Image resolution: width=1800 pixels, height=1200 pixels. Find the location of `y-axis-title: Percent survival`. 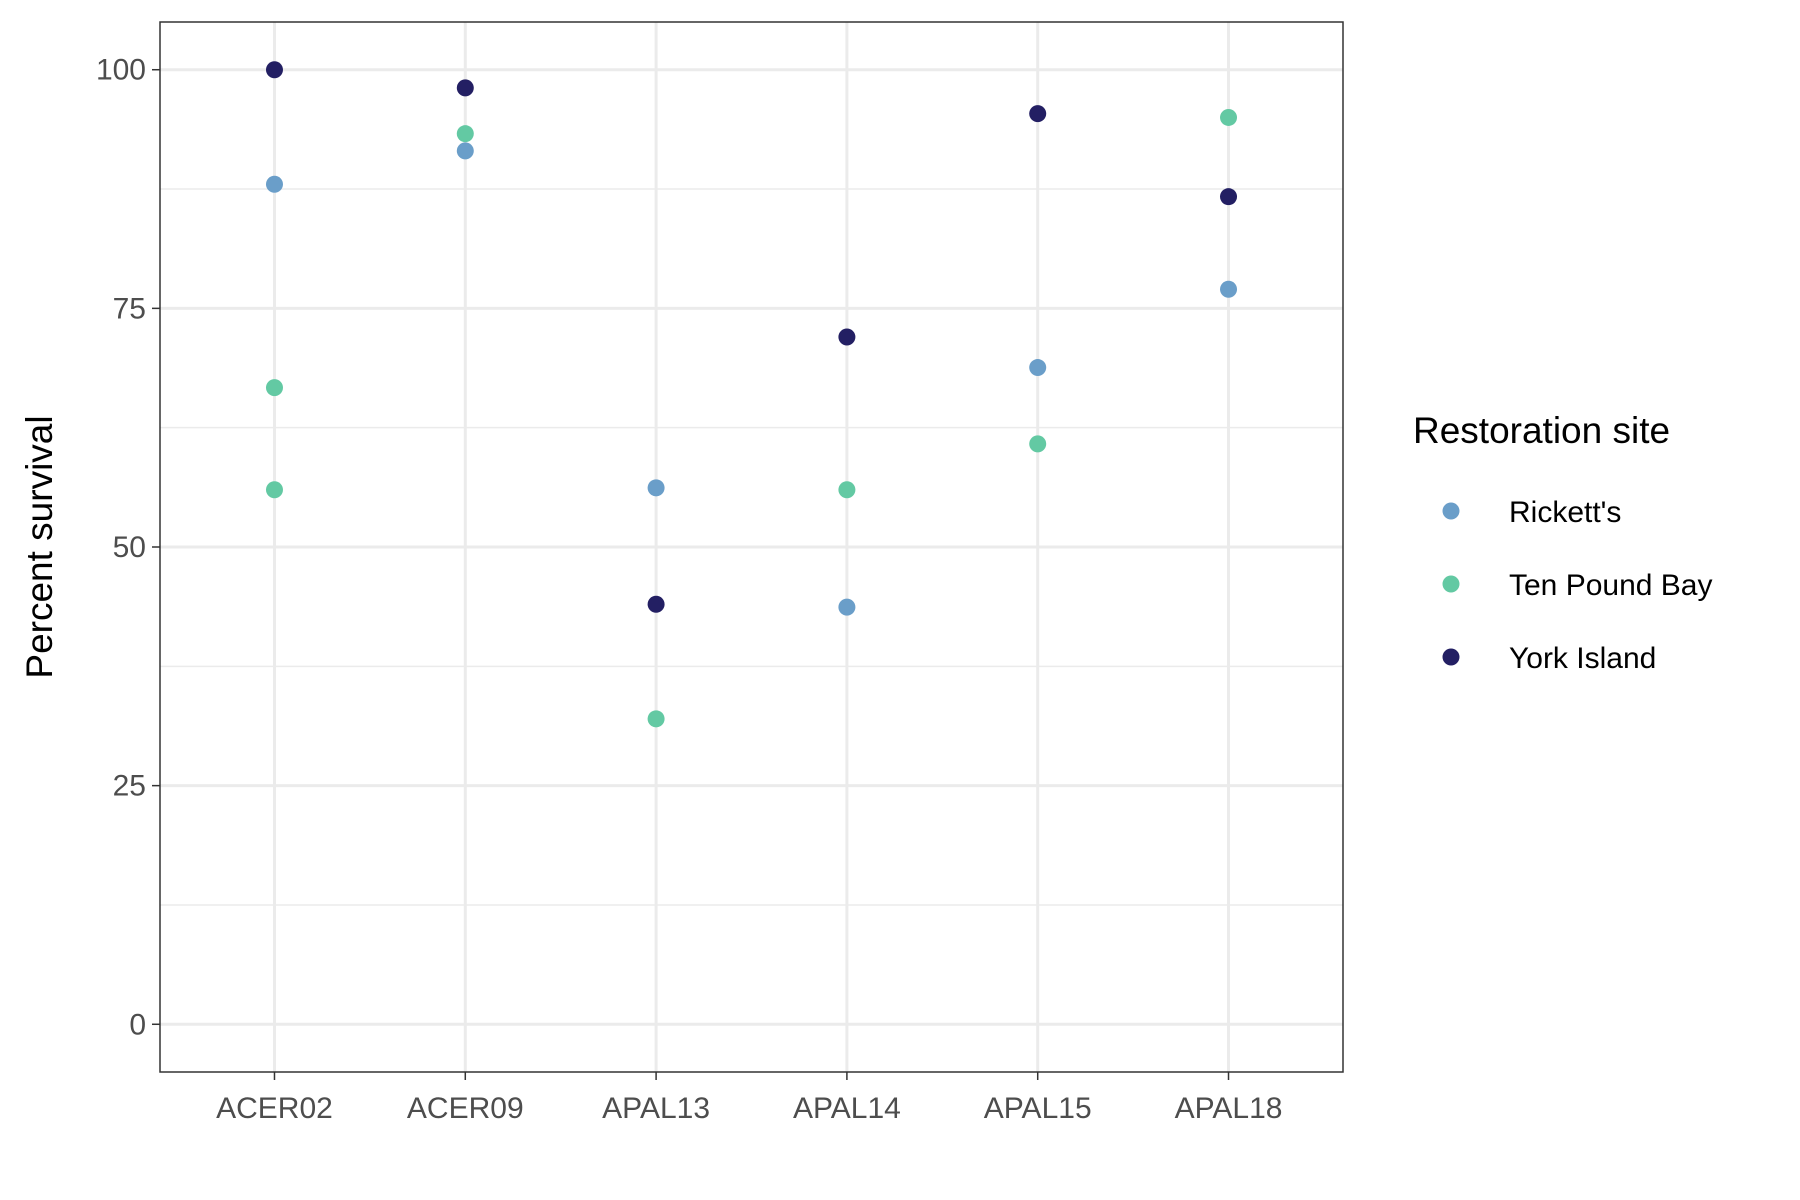

y-axis-title: Percent survival is located at coordinates (39, 546).